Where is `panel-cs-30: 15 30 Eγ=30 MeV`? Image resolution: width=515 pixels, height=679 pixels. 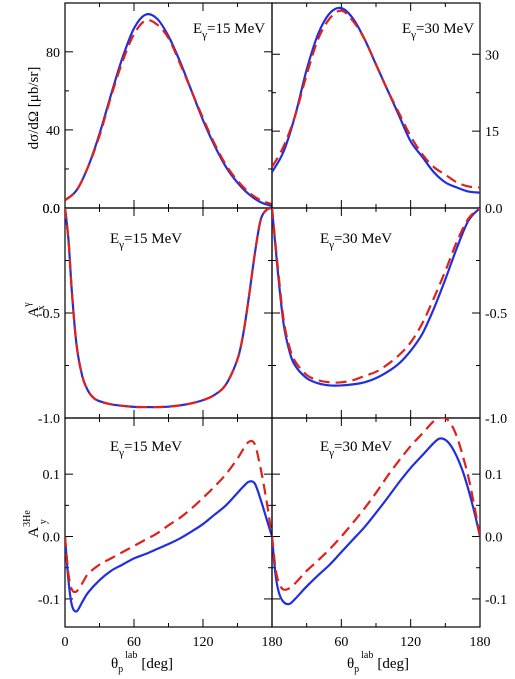 panel-cs-30: 15 30 Eγ=30 MeV is located at coordinates (385, 105).